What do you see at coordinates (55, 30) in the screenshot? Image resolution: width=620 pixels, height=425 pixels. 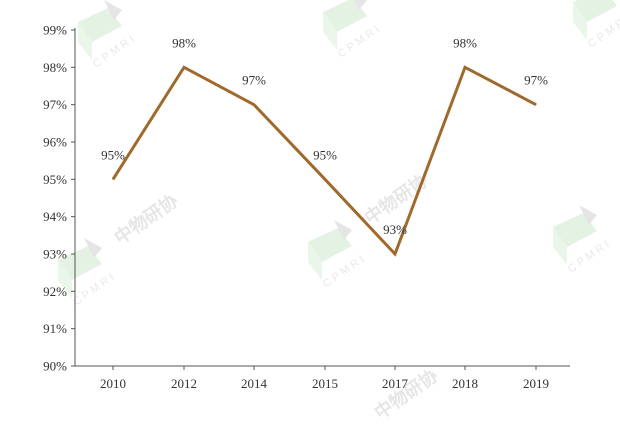 I see `y-tick-label: 99%` at bounding box center [55, 30].